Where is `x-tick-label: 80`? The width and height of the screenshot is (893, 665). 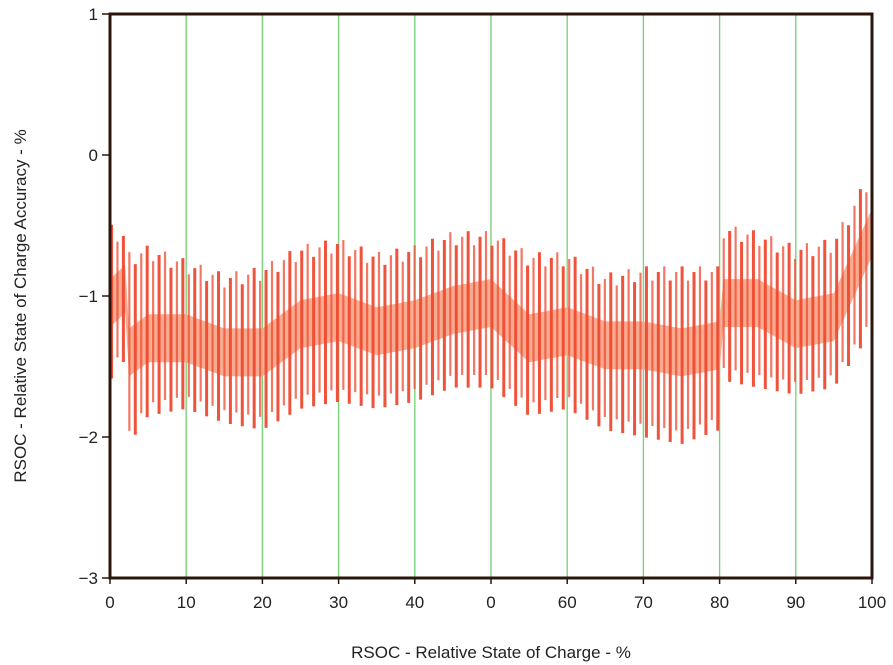
x-tick-label: 80 is located at coordinates (719, 602).